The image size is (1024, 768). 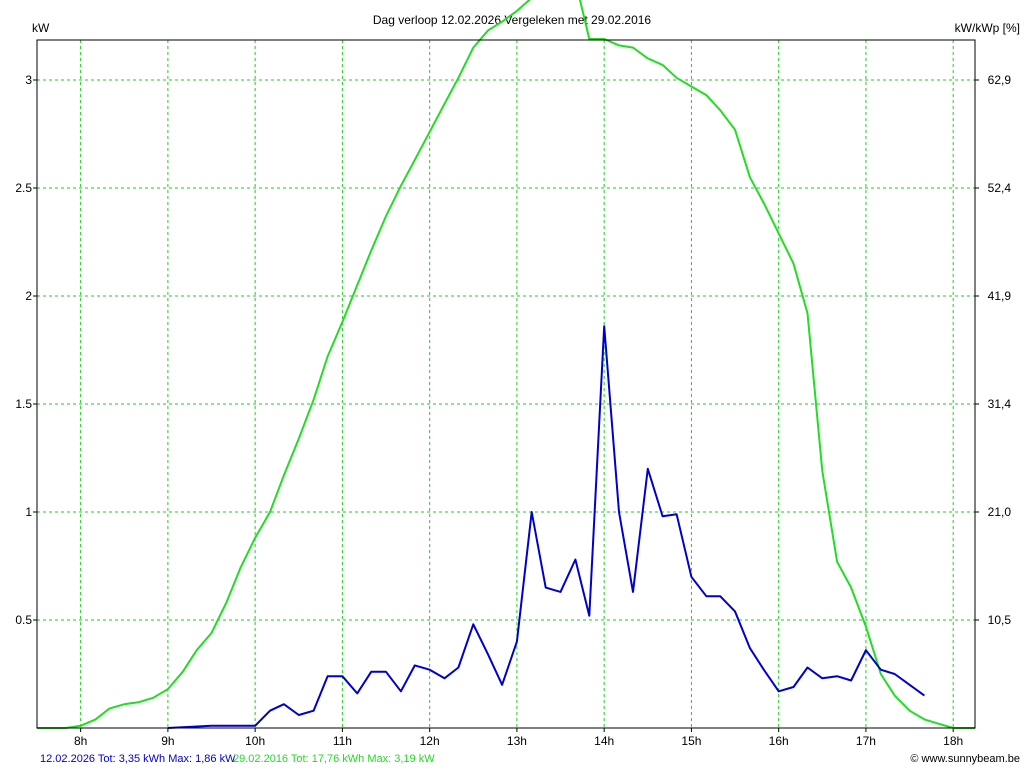 What do you see at coordinates (965, 759) in the screenshot?
I see `credit-text: © www.sunnybeam.be` at bounding box center [965, 759].